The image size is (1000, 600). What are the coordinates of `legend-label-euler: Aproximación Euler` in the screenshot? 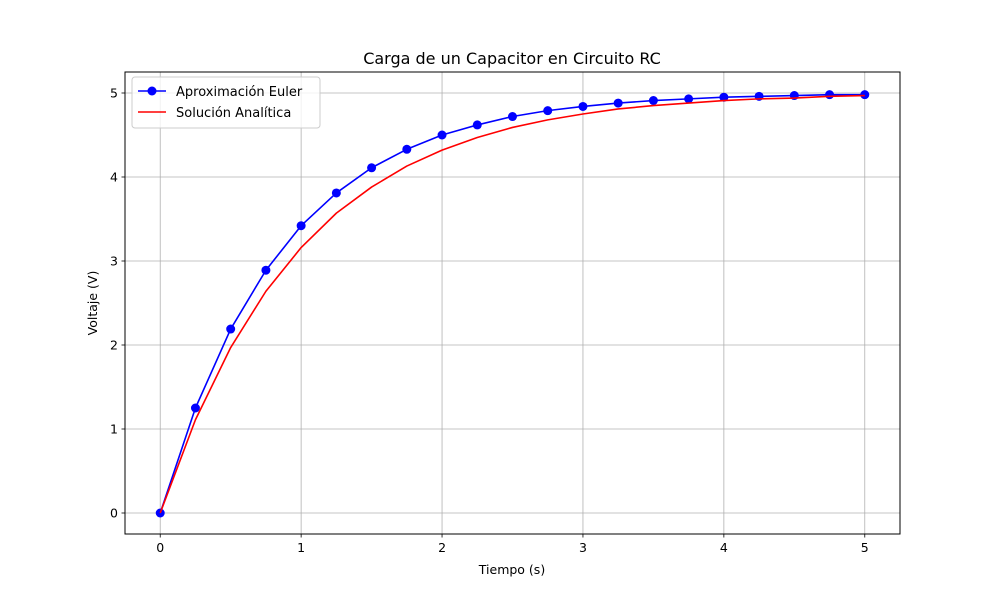 It's located at (239, 92).